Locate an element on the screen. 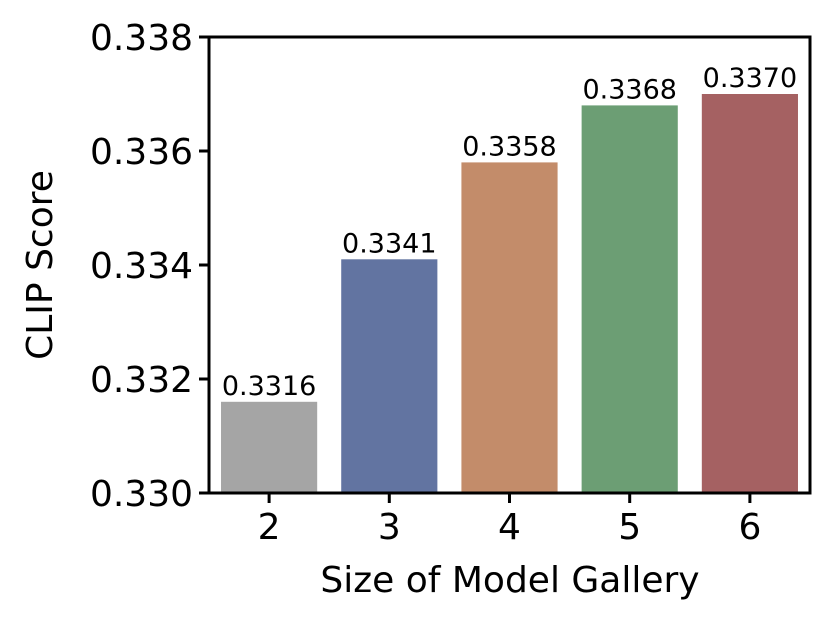 The width and height of the screenshot is (830, 623). value-label: 0.3368 is located at coordinates (629, 89).